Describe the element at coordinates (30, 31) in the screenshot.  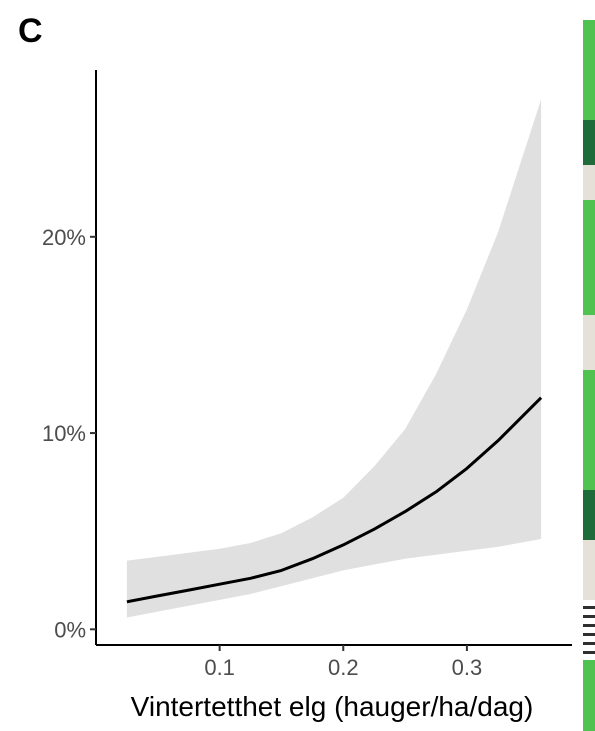
I see `panel-label: C` at that location.